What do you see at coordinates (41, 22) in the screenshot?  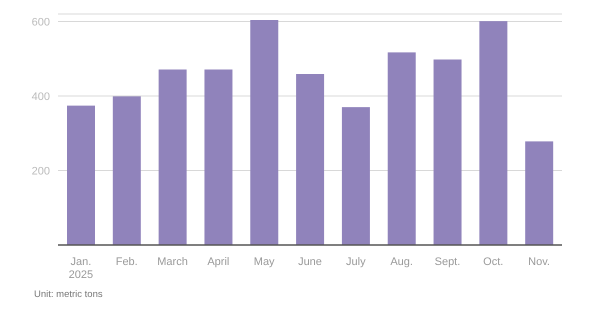 I see `y-tick-label: 600` at bounding box center [41, 22].